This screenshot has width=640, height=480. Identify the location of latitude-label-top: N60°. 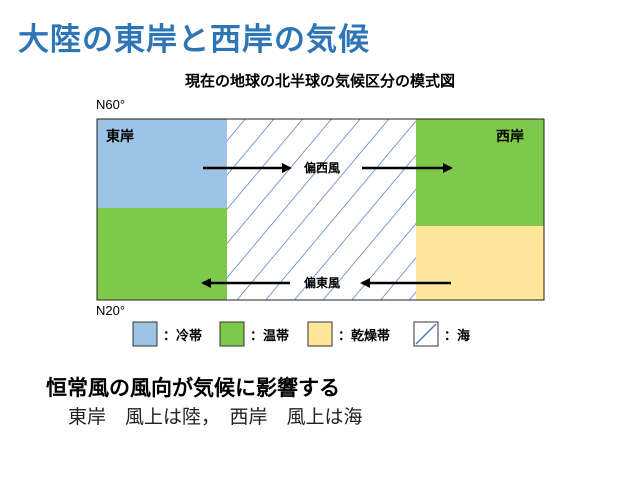
(111, 104).